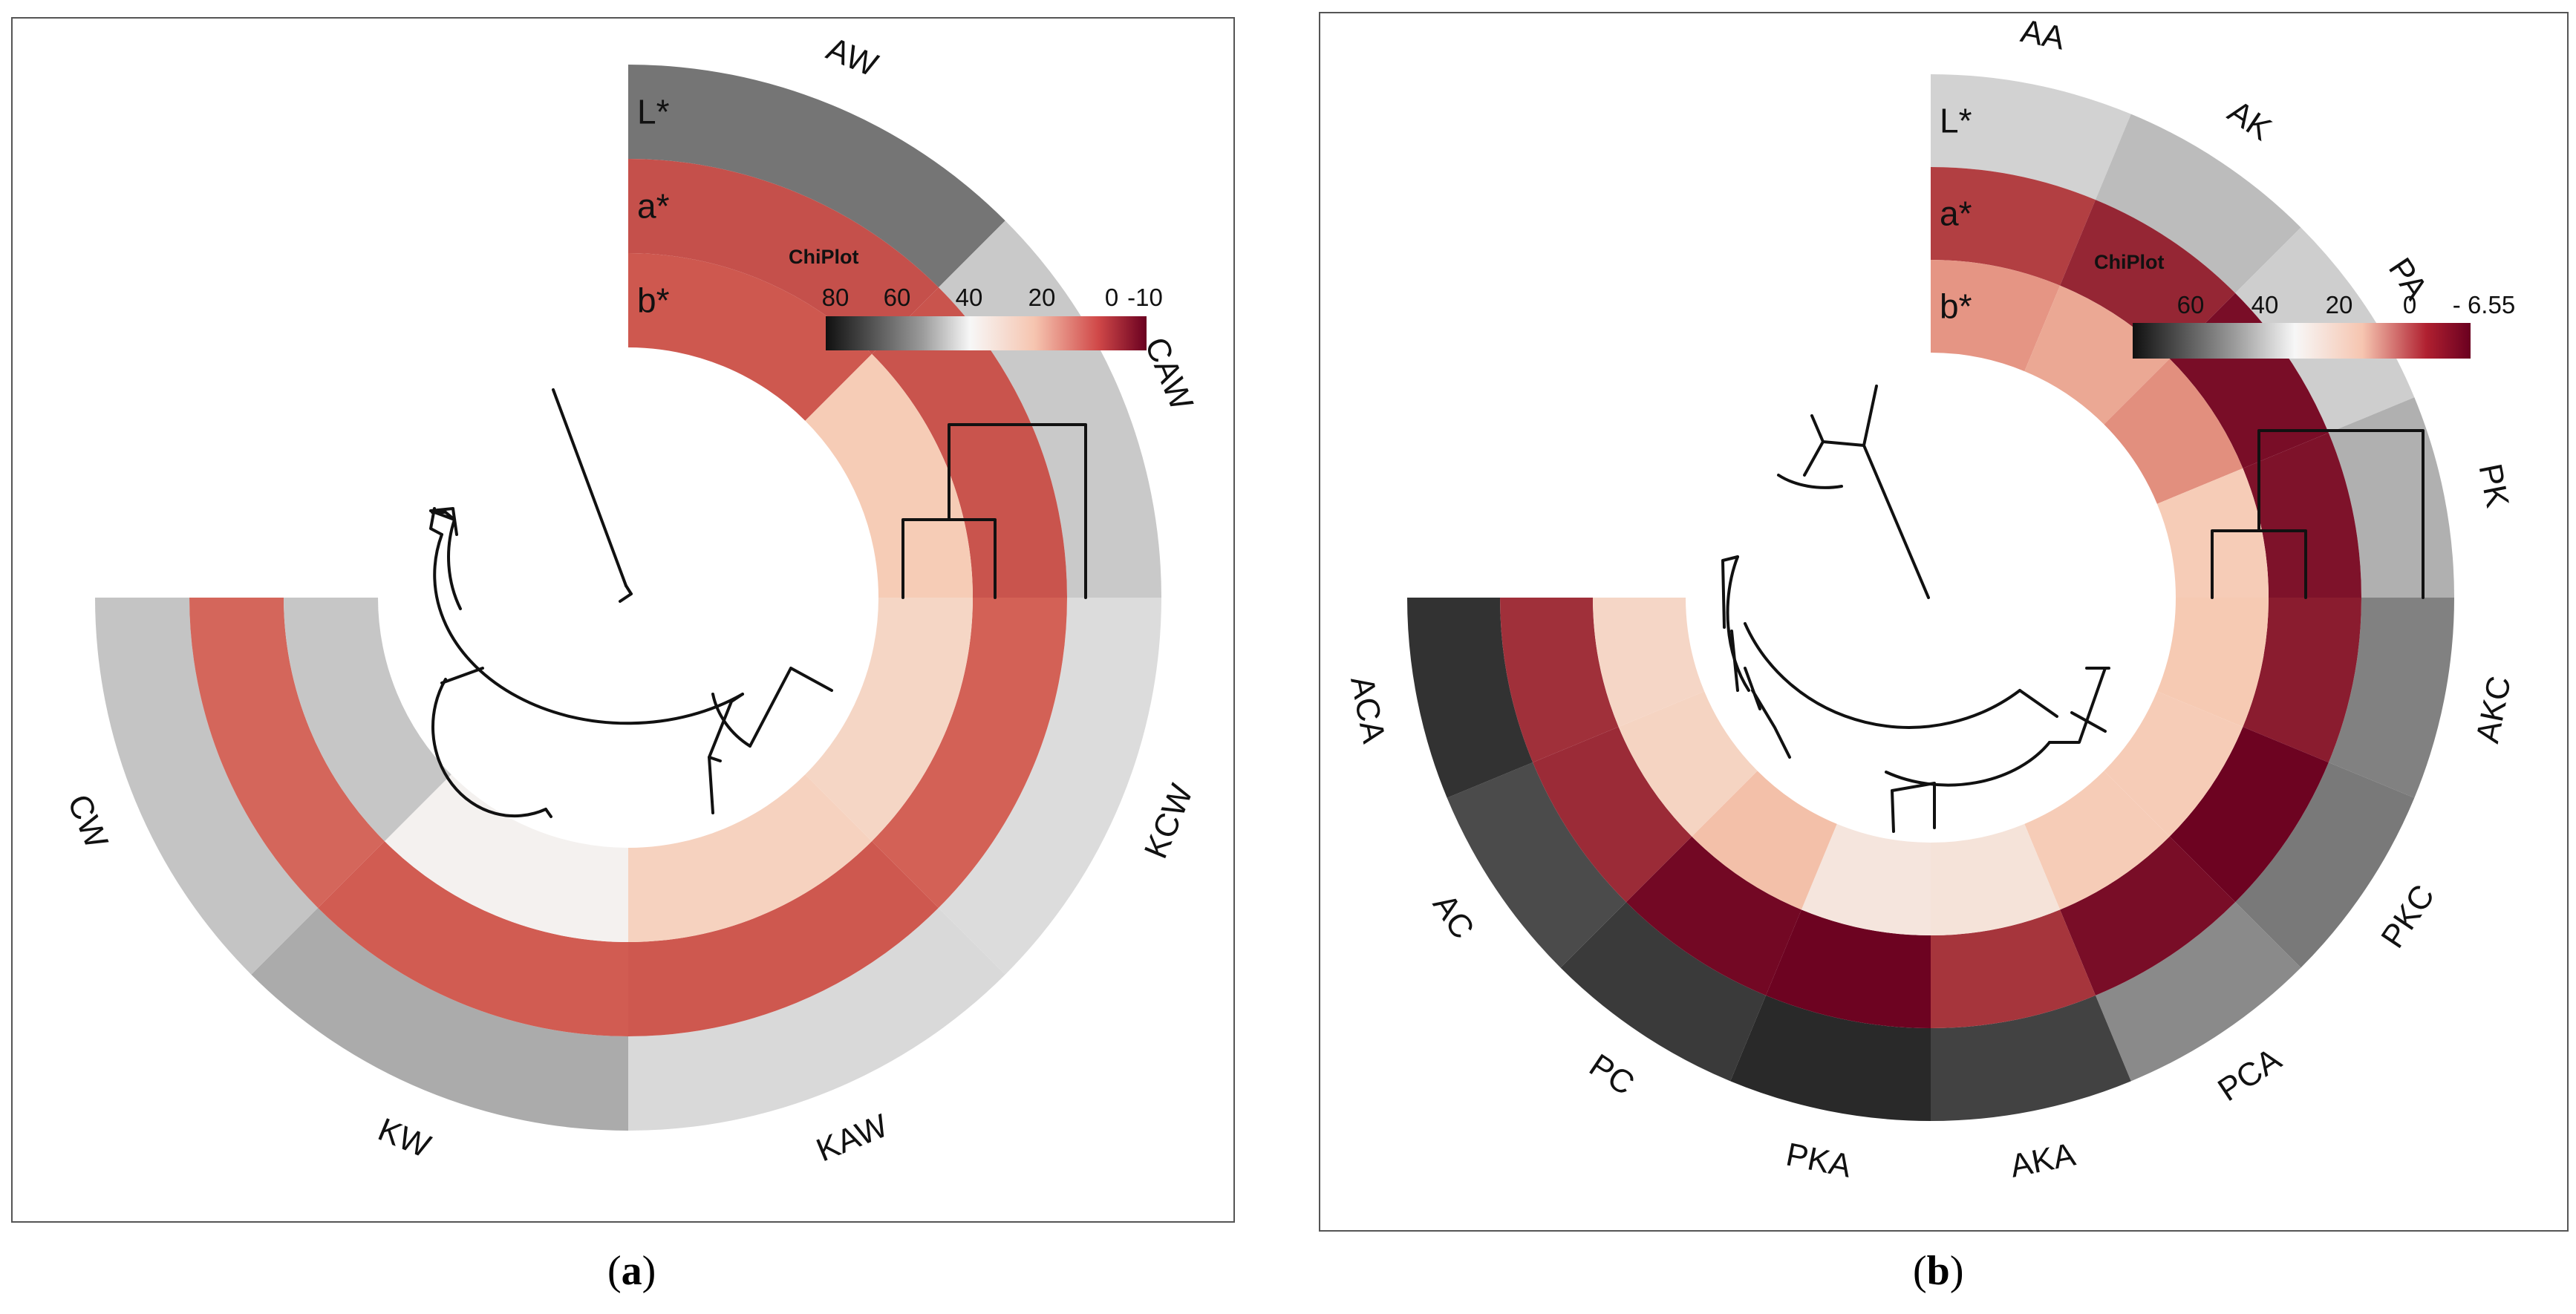  What do you see at coordinates (2097, 355) in the screenshot?
I see `heat-cell-ak-b` at bounding box center [2097, 355].